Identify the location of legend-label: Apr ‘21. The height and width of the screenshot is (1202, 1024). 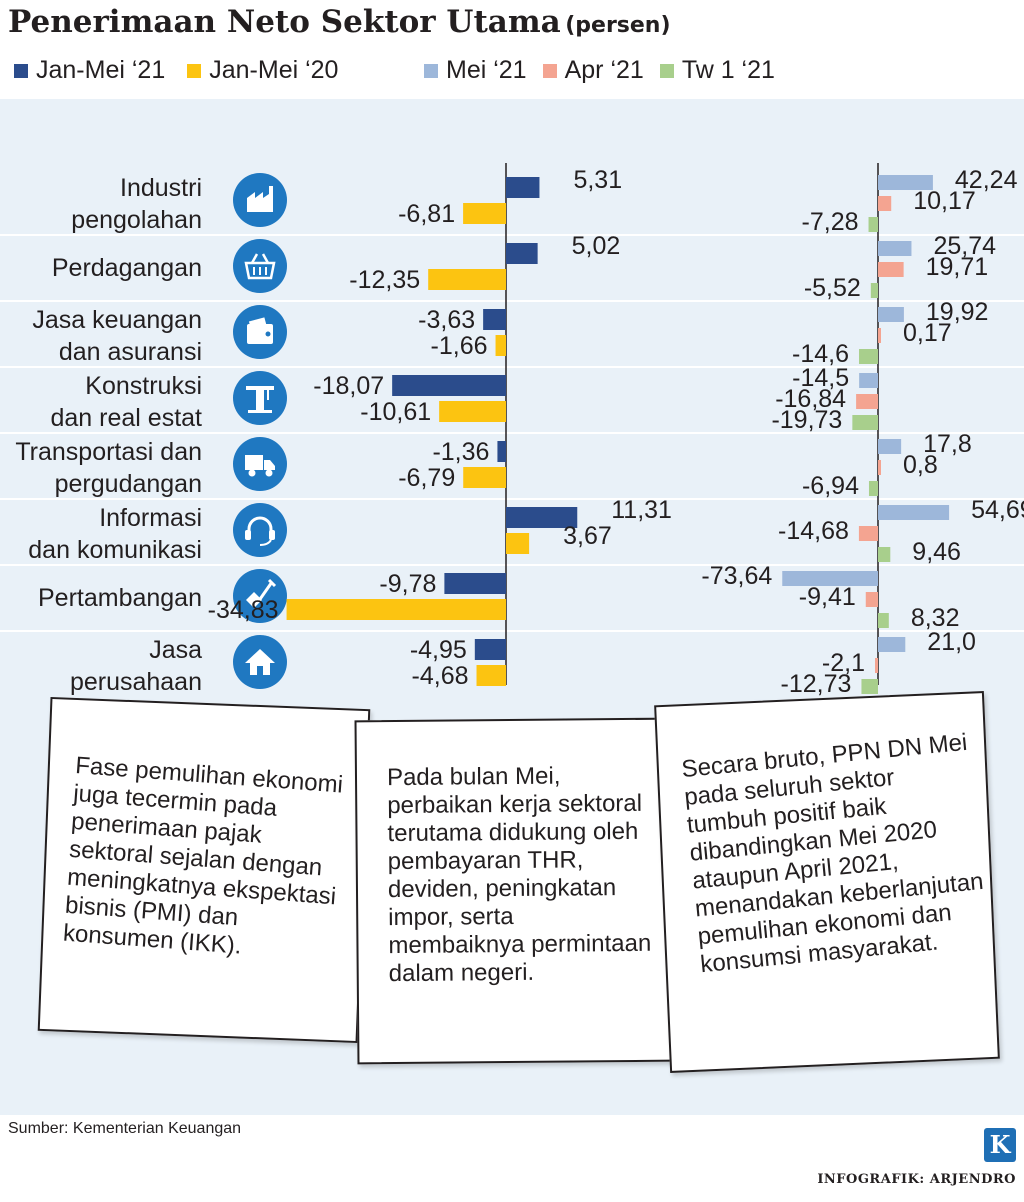
(604, 70).